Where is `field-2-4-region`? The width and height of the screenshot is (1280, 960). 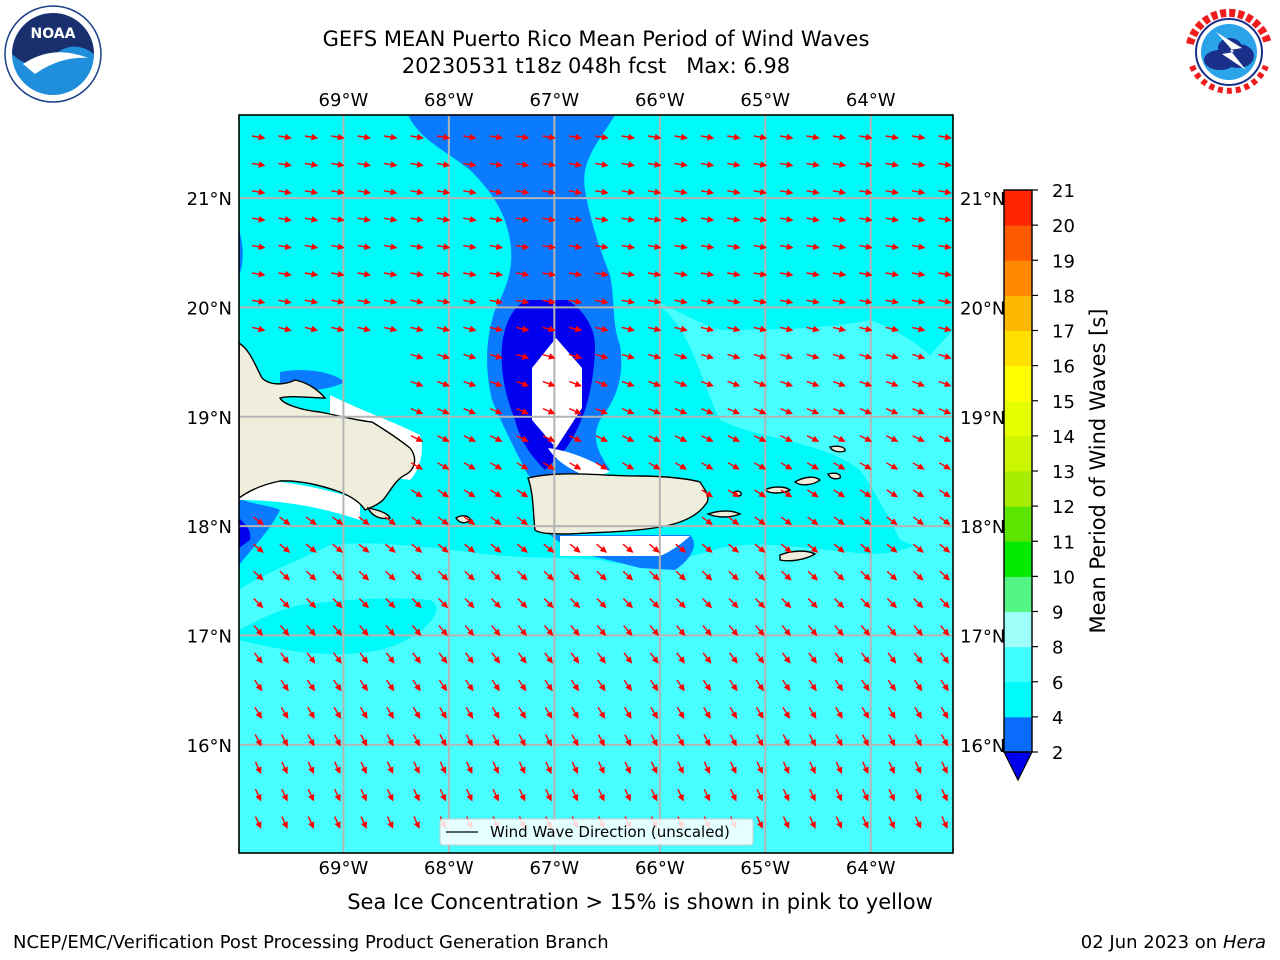 field-2-4-region is located at coordinates (241, 252).